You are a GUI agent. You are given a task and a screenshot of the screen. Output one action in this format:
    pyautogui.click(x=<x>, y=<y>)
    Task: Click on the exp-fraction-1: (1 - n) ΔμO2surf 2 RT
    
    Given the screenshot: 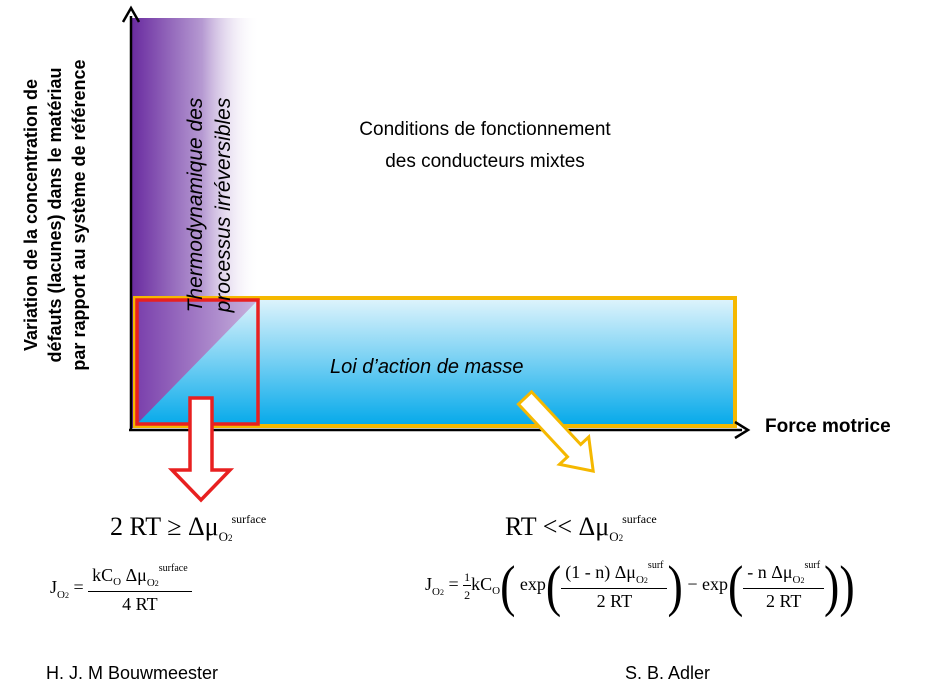 What is the action you would take?
    pyautogui.click(x=614, y=586)
    